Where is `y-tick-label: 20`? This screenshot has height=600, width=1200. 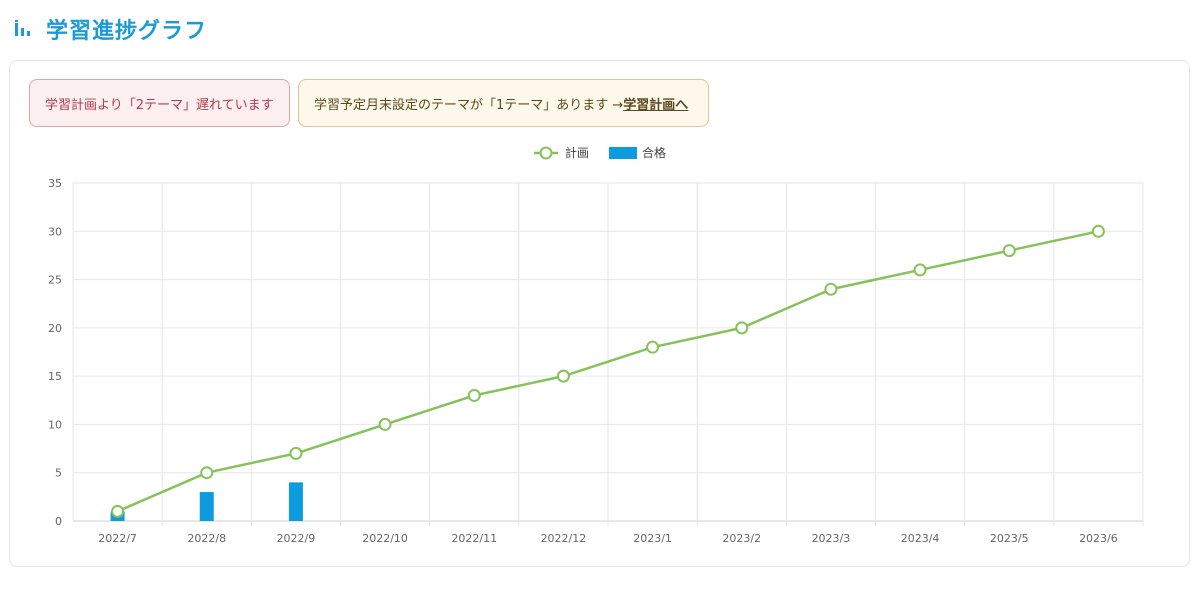
y-tick-label: 20 is located at coordinates (55, 328).